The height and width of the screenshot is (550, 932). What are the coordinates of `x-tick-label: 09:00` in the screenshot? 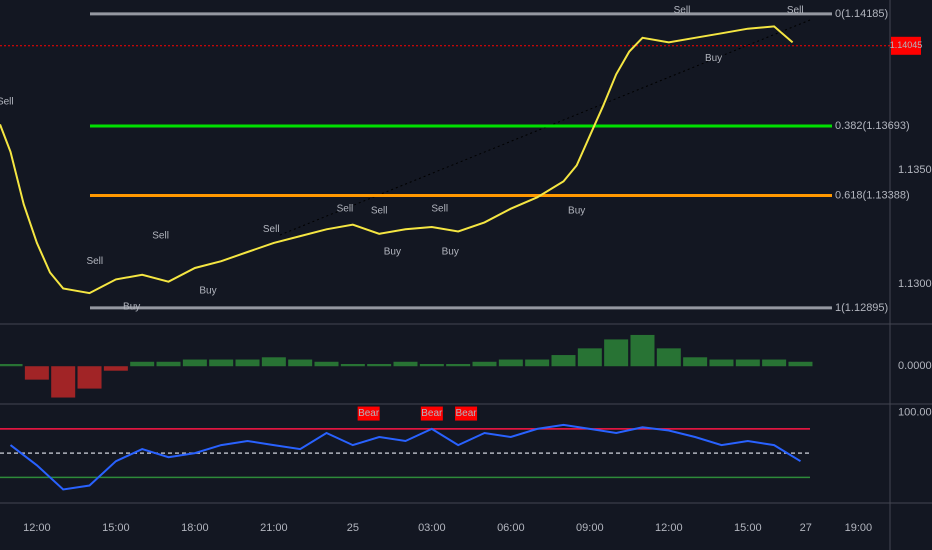 It's located at (590, 528).